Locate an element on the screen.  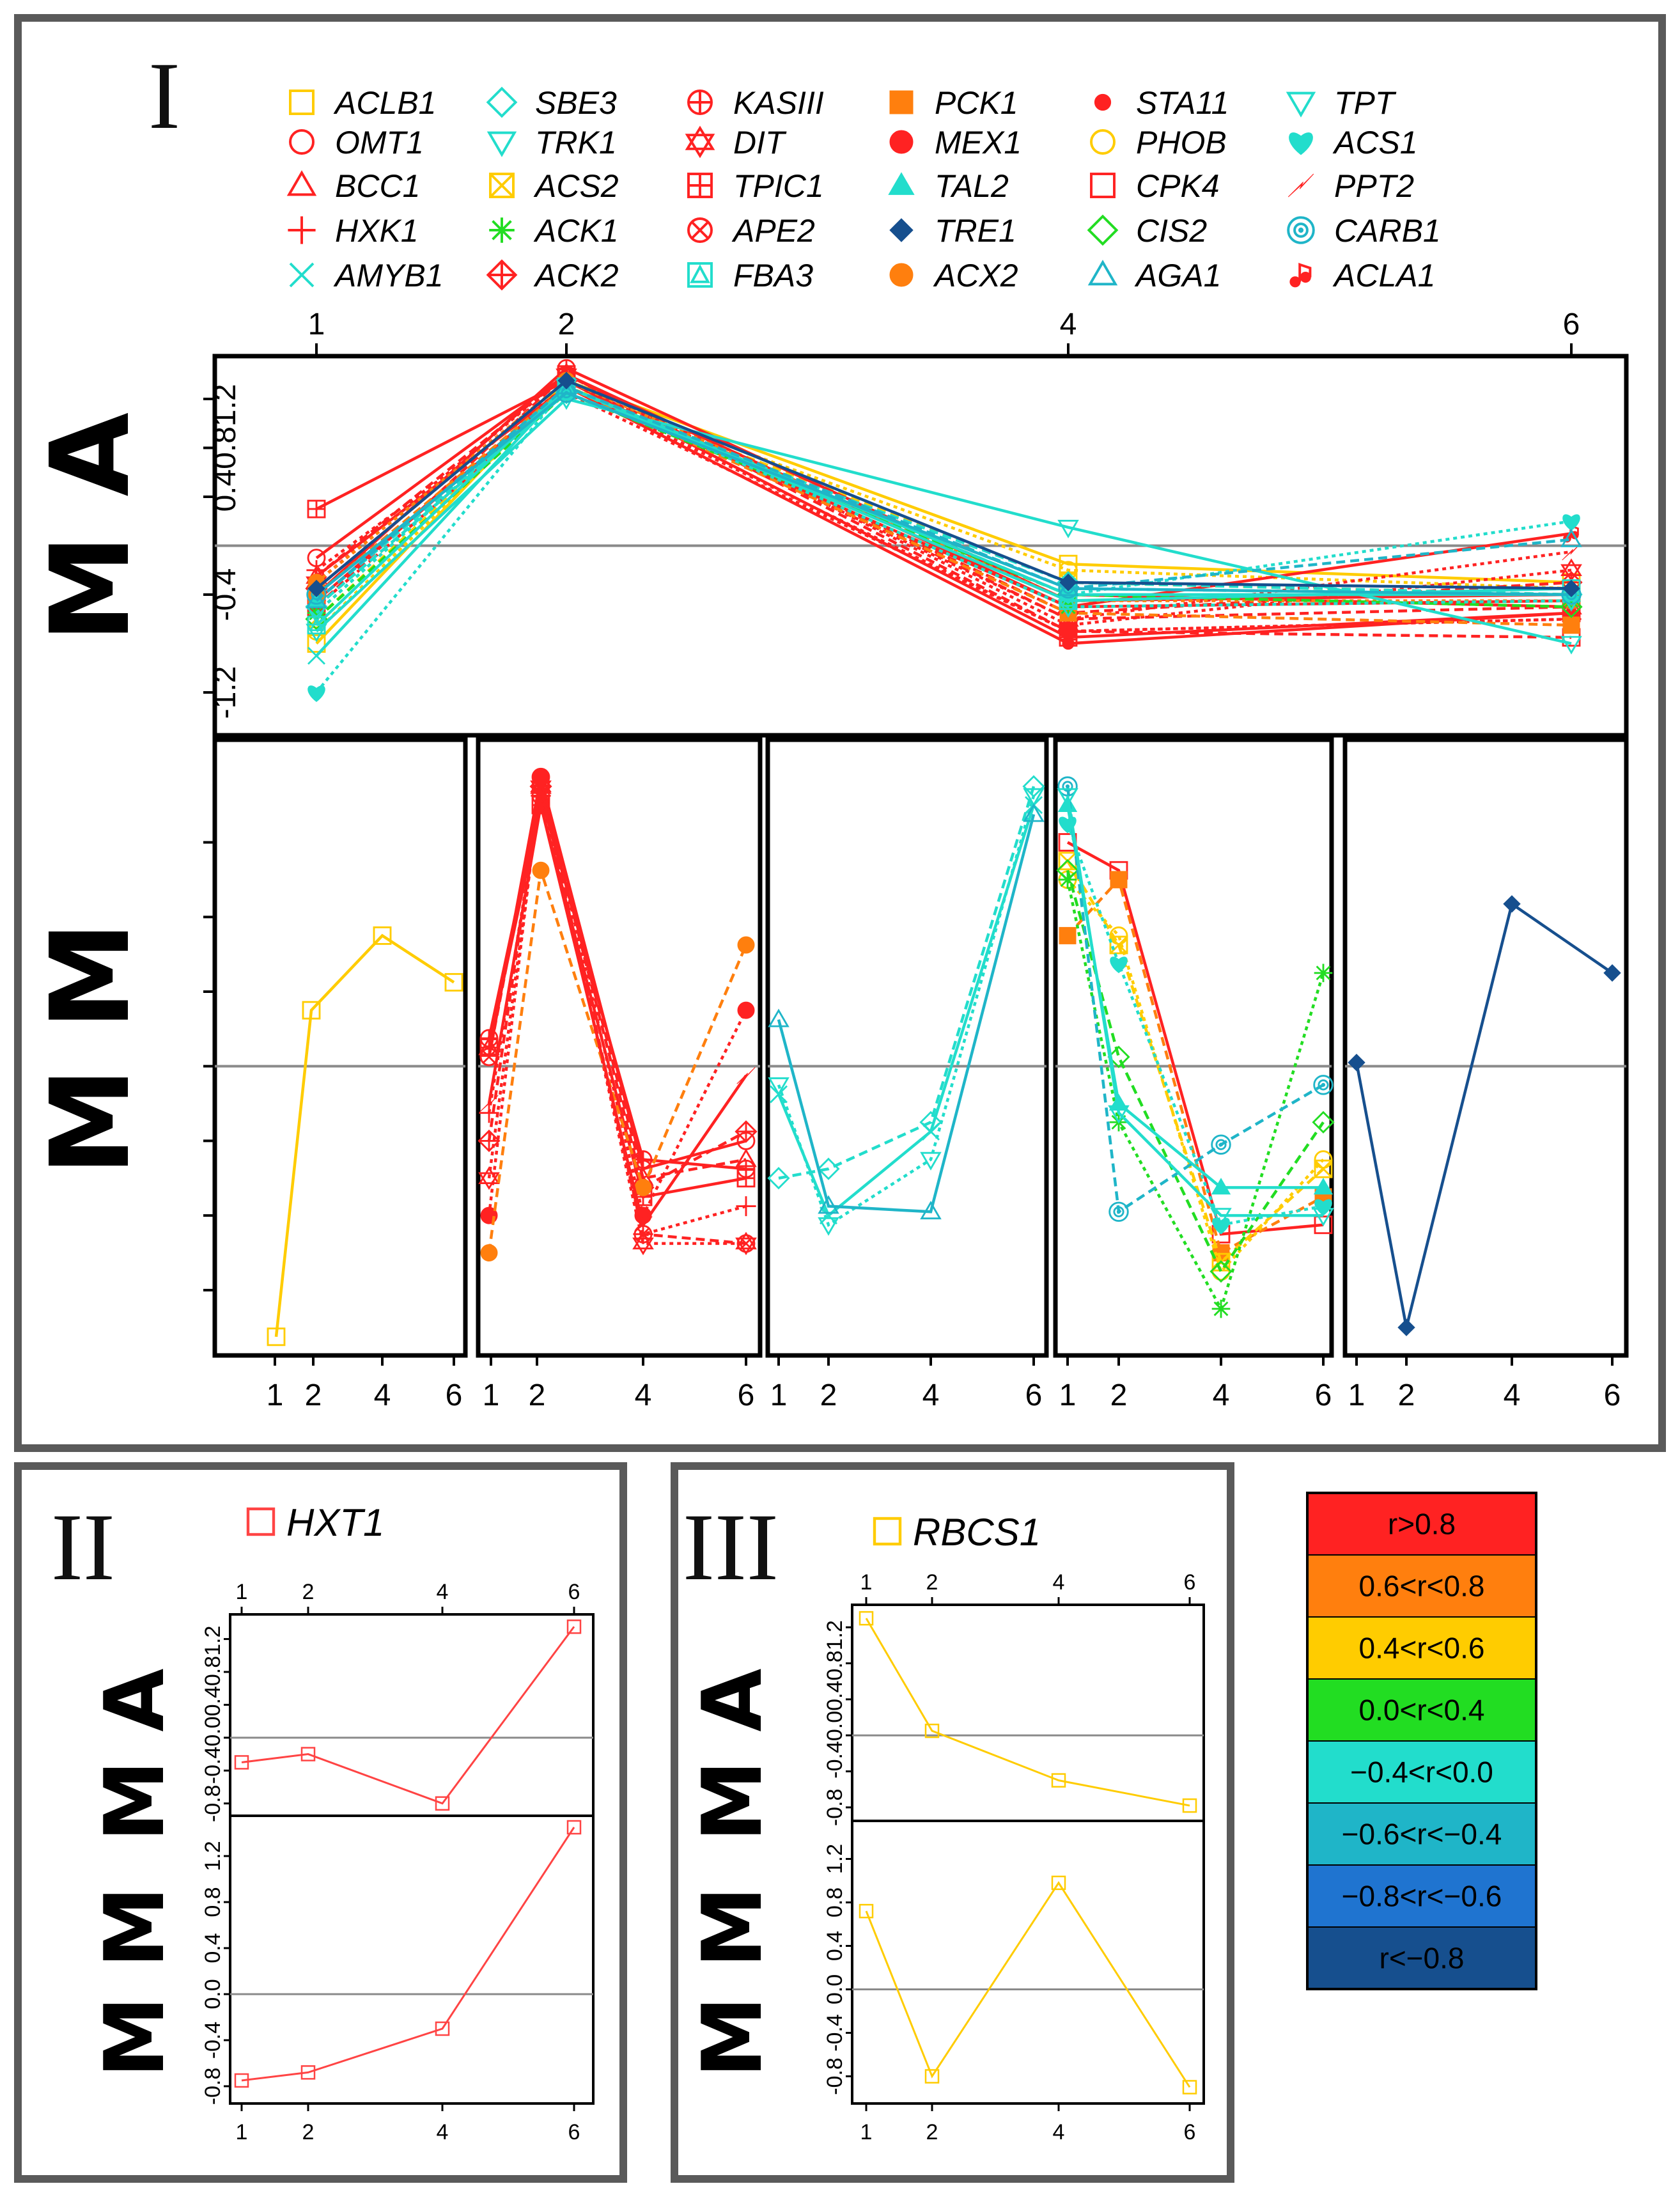
legend-marker-AMYB1 is located at coordinates (302, 275).